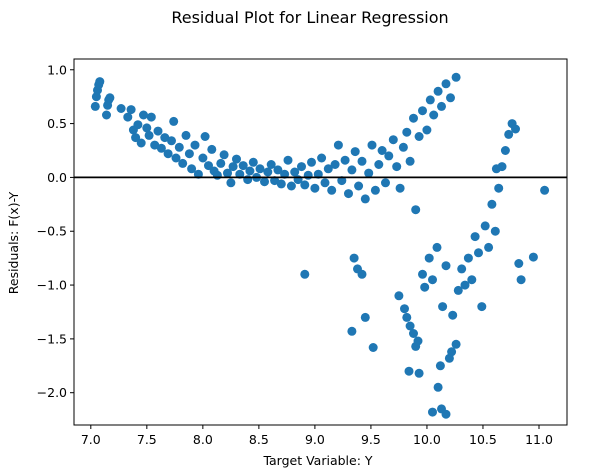 This screenshot has height=473, width=591. What do you see at coordinates (52, 231) in the screenshot?
I see `y-tick-label: −0.5` at bounding box center [52, 231].